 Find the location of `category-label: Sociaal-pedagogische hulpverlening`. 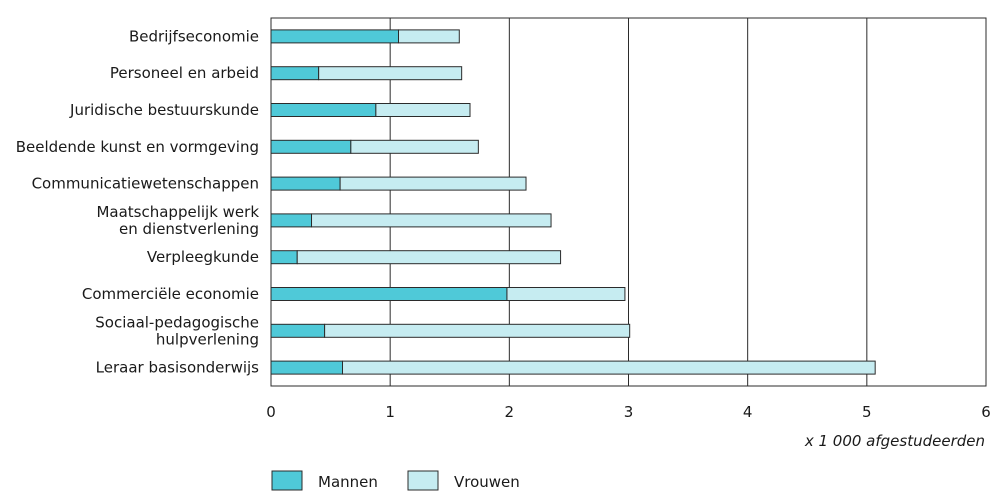

category-label: Sociaal-pedagogische hulpverlening is located at coordinates (177, 330).